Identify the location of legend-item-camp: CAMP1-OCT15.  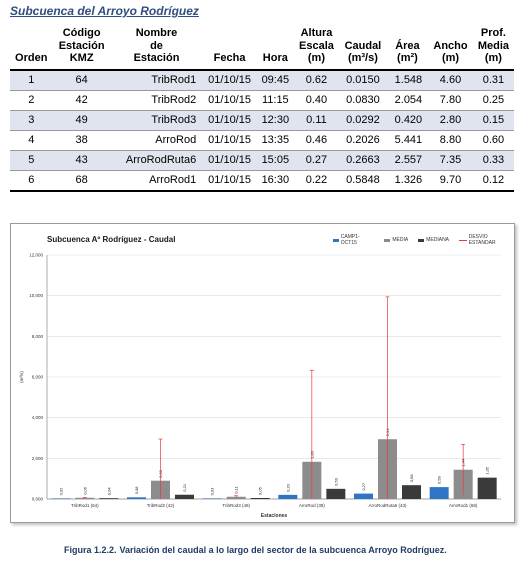
(353, 240).